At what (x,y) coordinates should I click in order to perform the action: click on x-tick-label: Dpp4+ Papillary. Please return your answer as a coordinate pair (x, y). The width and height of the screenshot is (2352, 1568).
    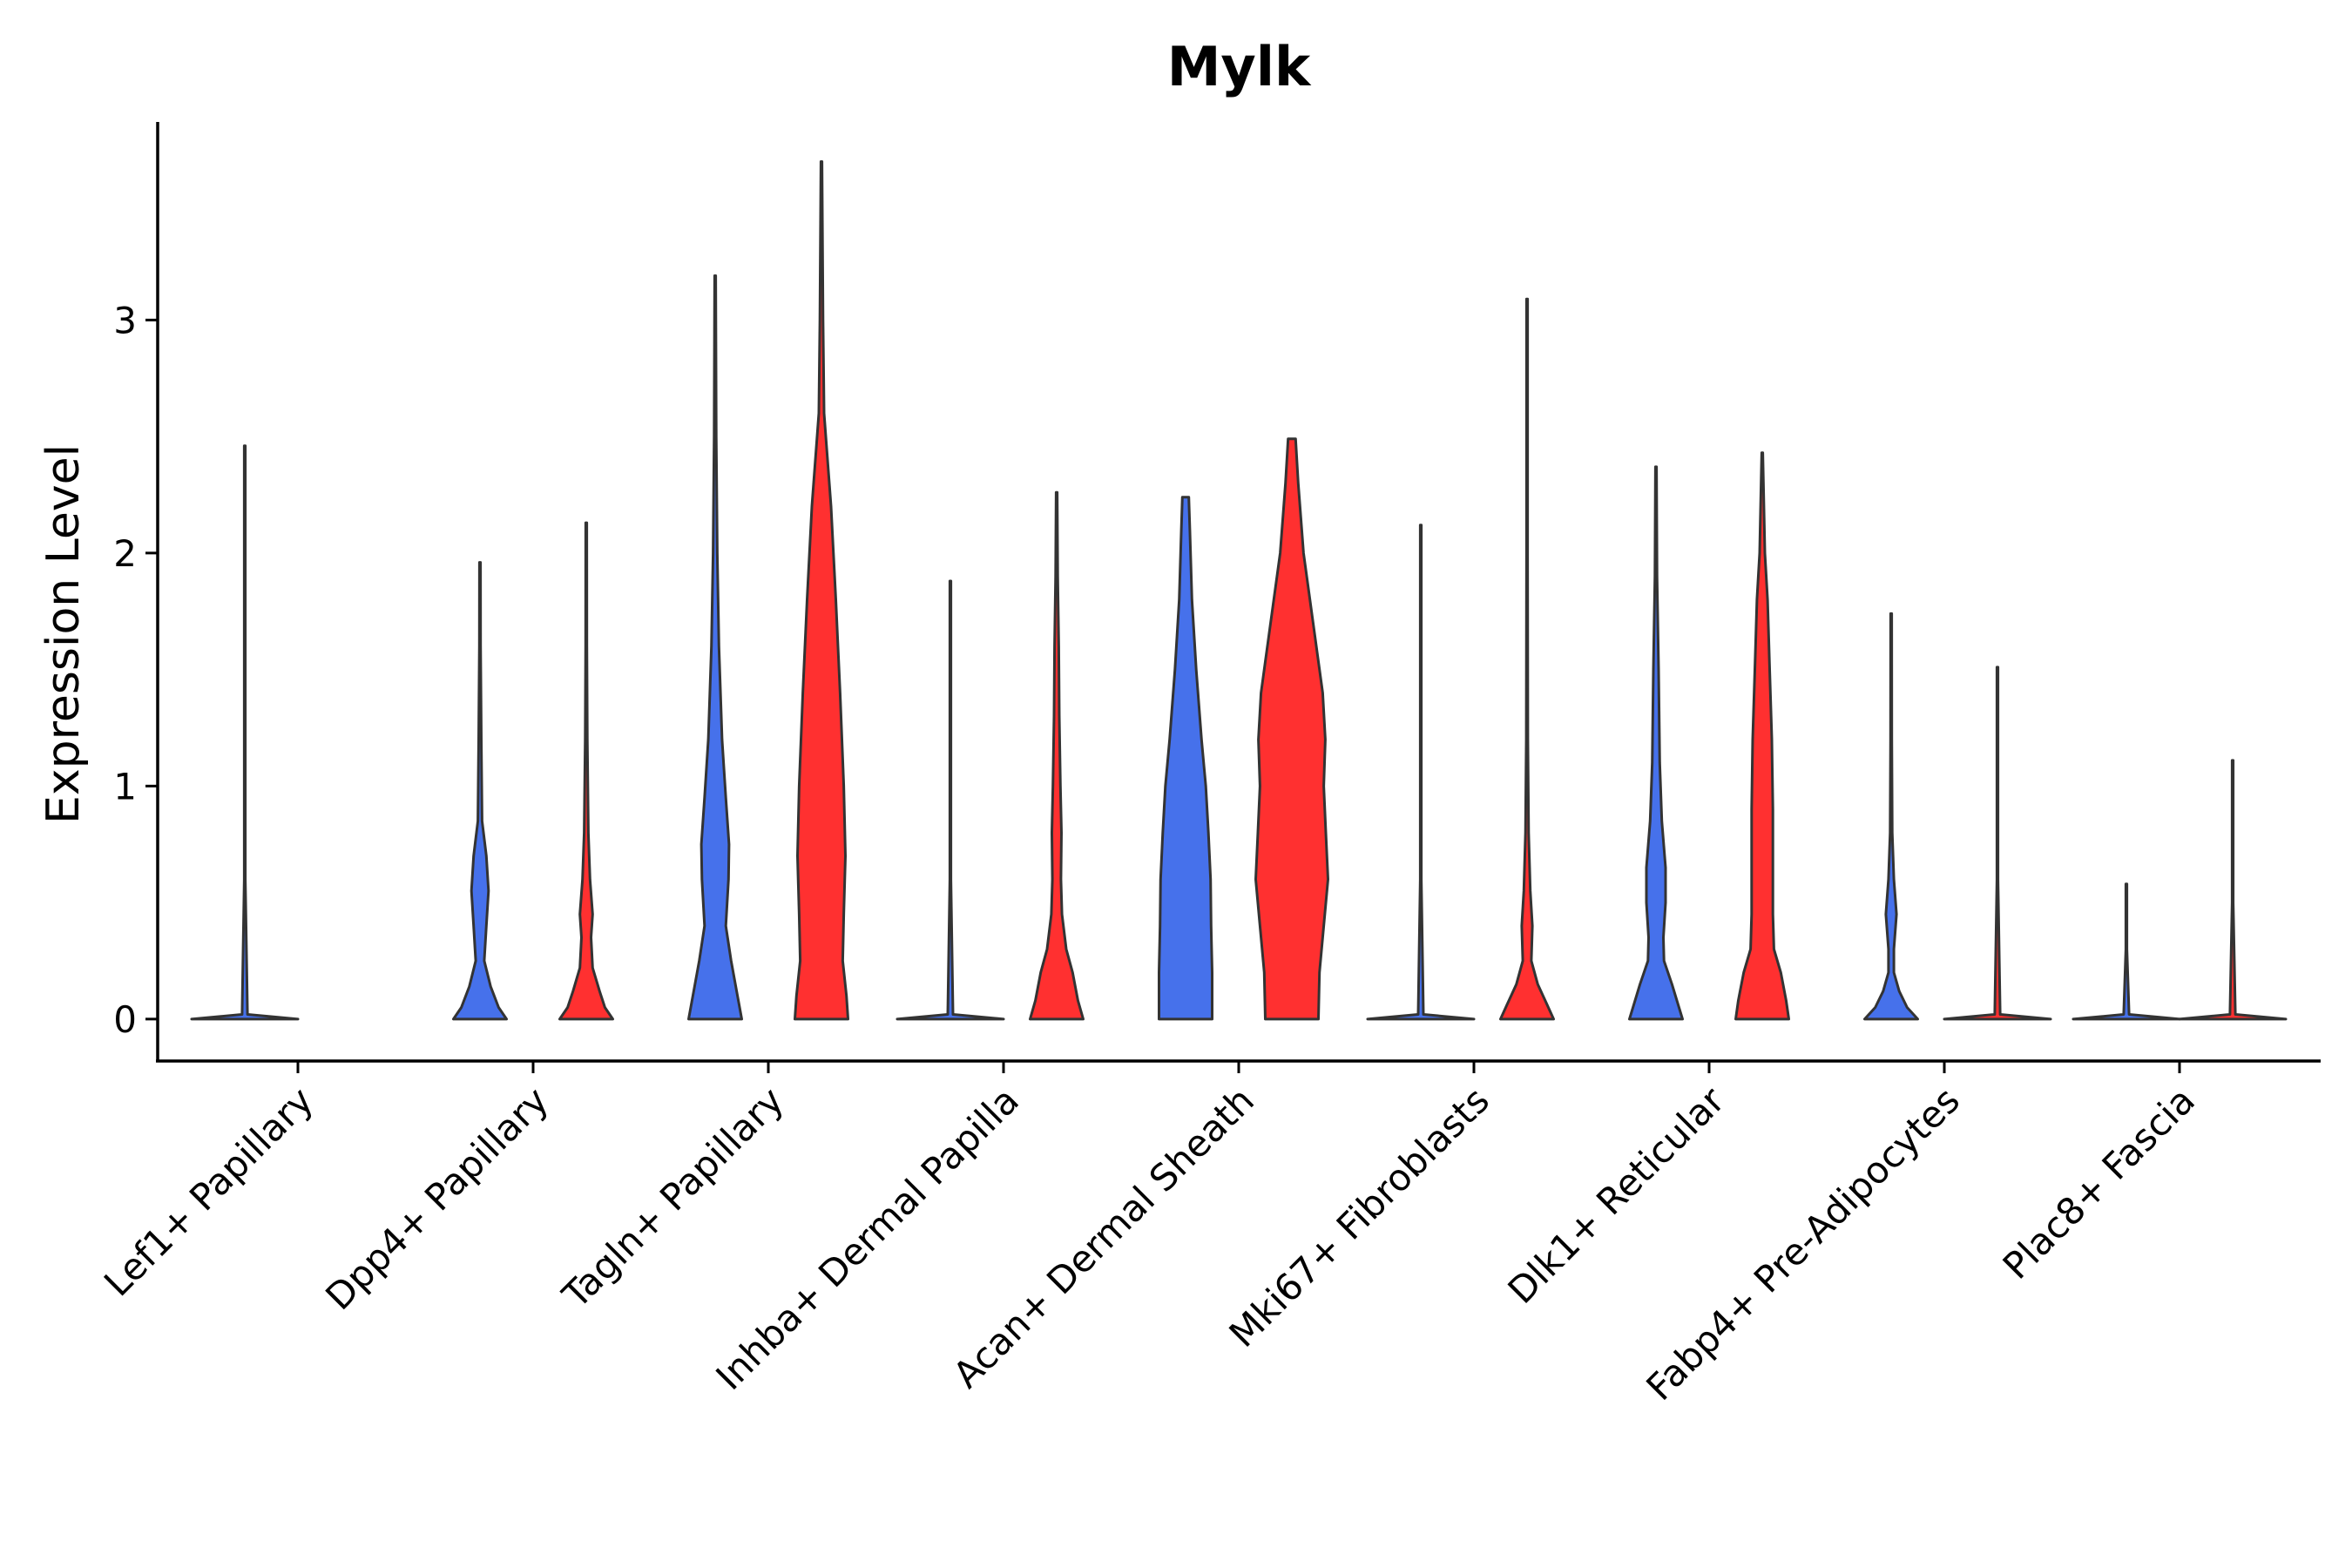
    Looking at the image, I should click on (437, 1198).